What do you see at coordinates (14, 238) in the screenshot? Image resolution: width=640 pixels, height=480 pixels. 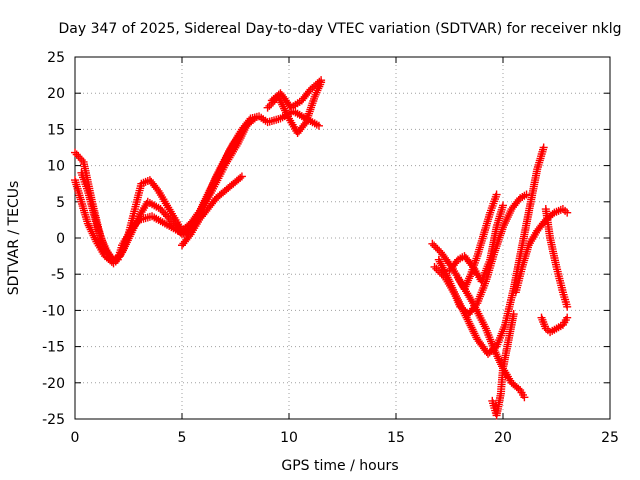 I see `y-axis-label: SDTVAR / TECUs` at bounding box center [14, 238].